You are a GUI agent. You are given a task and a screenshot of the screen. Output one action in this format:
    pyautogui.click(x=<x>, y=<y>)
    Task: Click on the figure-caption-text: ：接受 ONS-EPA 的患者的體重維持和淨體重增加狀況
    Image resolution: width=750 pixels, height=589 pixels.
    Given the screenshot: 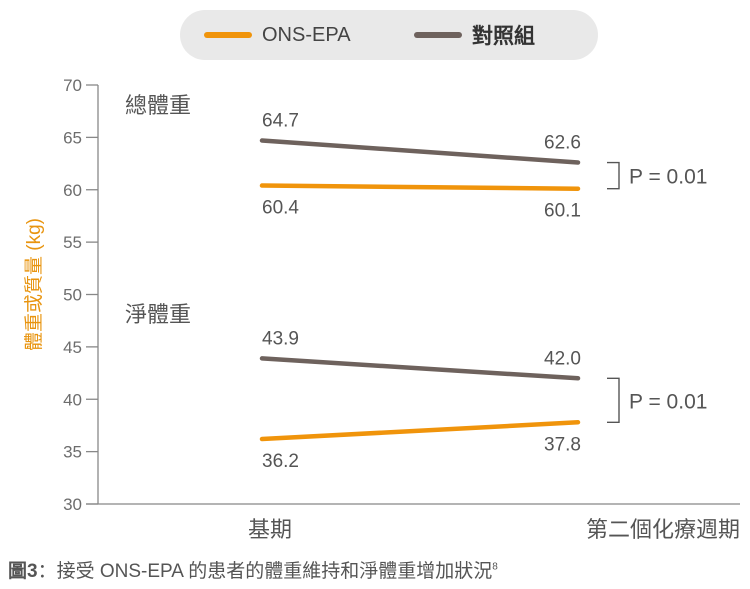 What is the action you would take?
    pyautogui.click(x=265, y=571)
    